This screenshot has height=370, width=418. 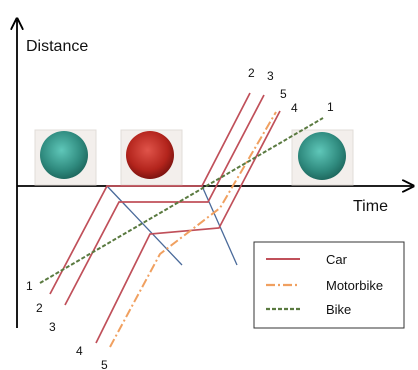 I want to click on red-light-icon, so click(x=150, y=155).